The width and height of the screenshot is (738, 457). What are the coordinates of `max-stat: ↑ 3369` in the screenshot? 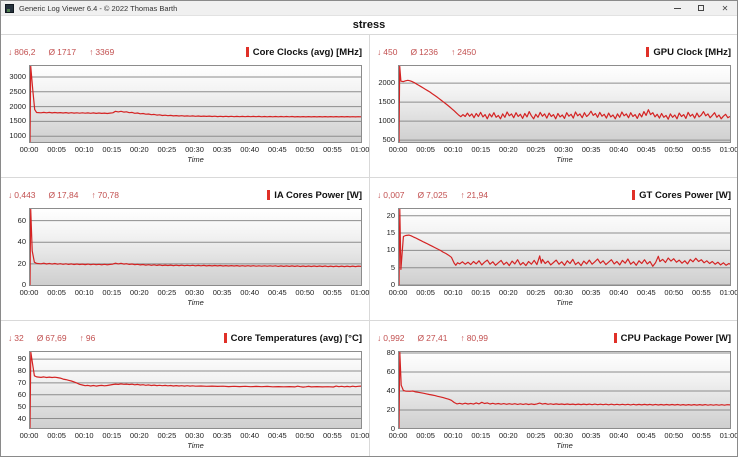 It's located at (101, 52).